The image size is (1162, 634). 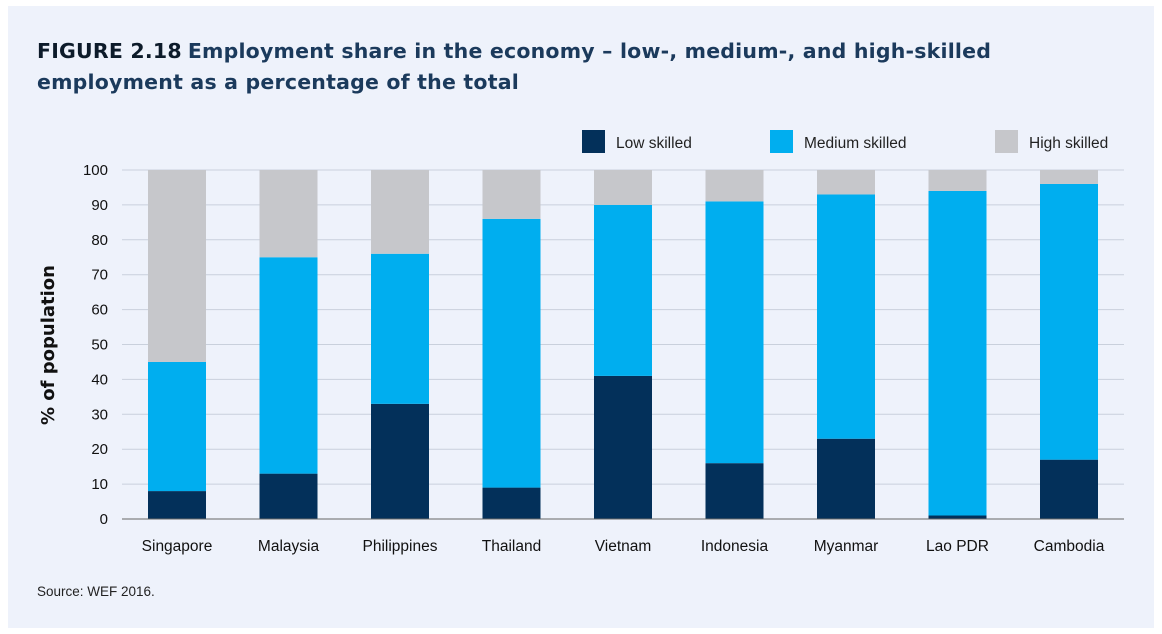 I want to click on x-category-label: Vietnam, so click(x=623, y=546).